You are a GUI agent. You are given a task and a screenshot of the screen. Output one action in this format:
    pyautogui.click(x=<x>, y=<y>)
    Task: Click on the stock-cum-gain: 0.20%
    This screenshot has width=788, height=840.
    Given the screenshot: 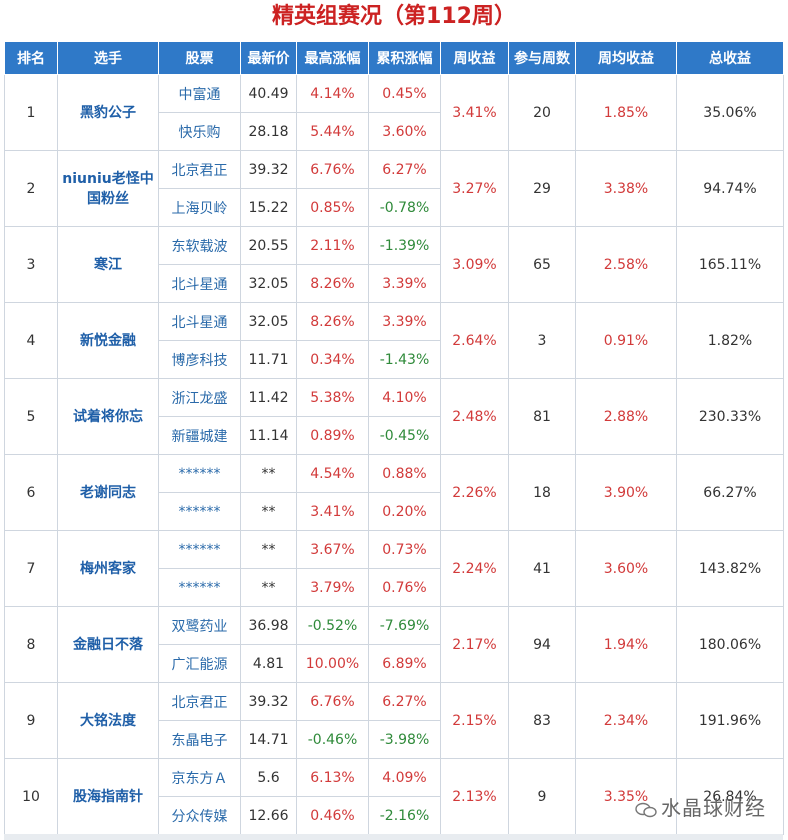 What is the action you would take?
    pyautogui.click(x=404, y=511)
    